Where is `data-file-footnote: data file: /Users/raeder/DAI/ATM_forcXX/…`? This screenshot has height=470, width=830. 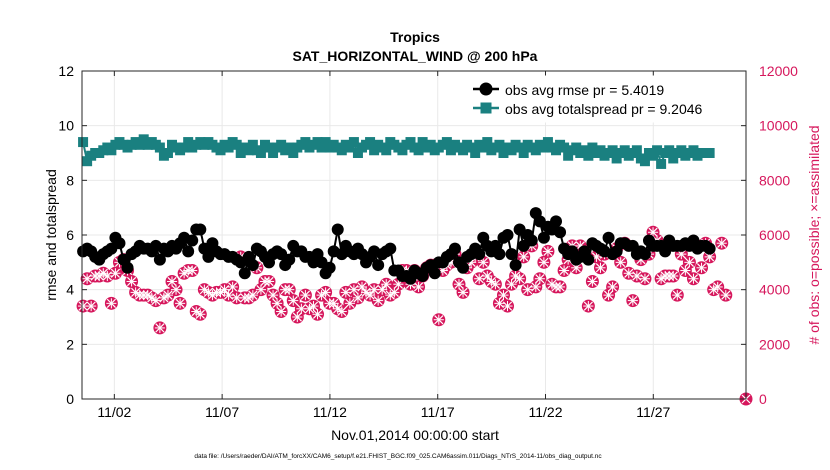 data-file-footnote: data file: /Users/raeder/DAI/ATM_forcXX/… is located at coordinates (398, 456).